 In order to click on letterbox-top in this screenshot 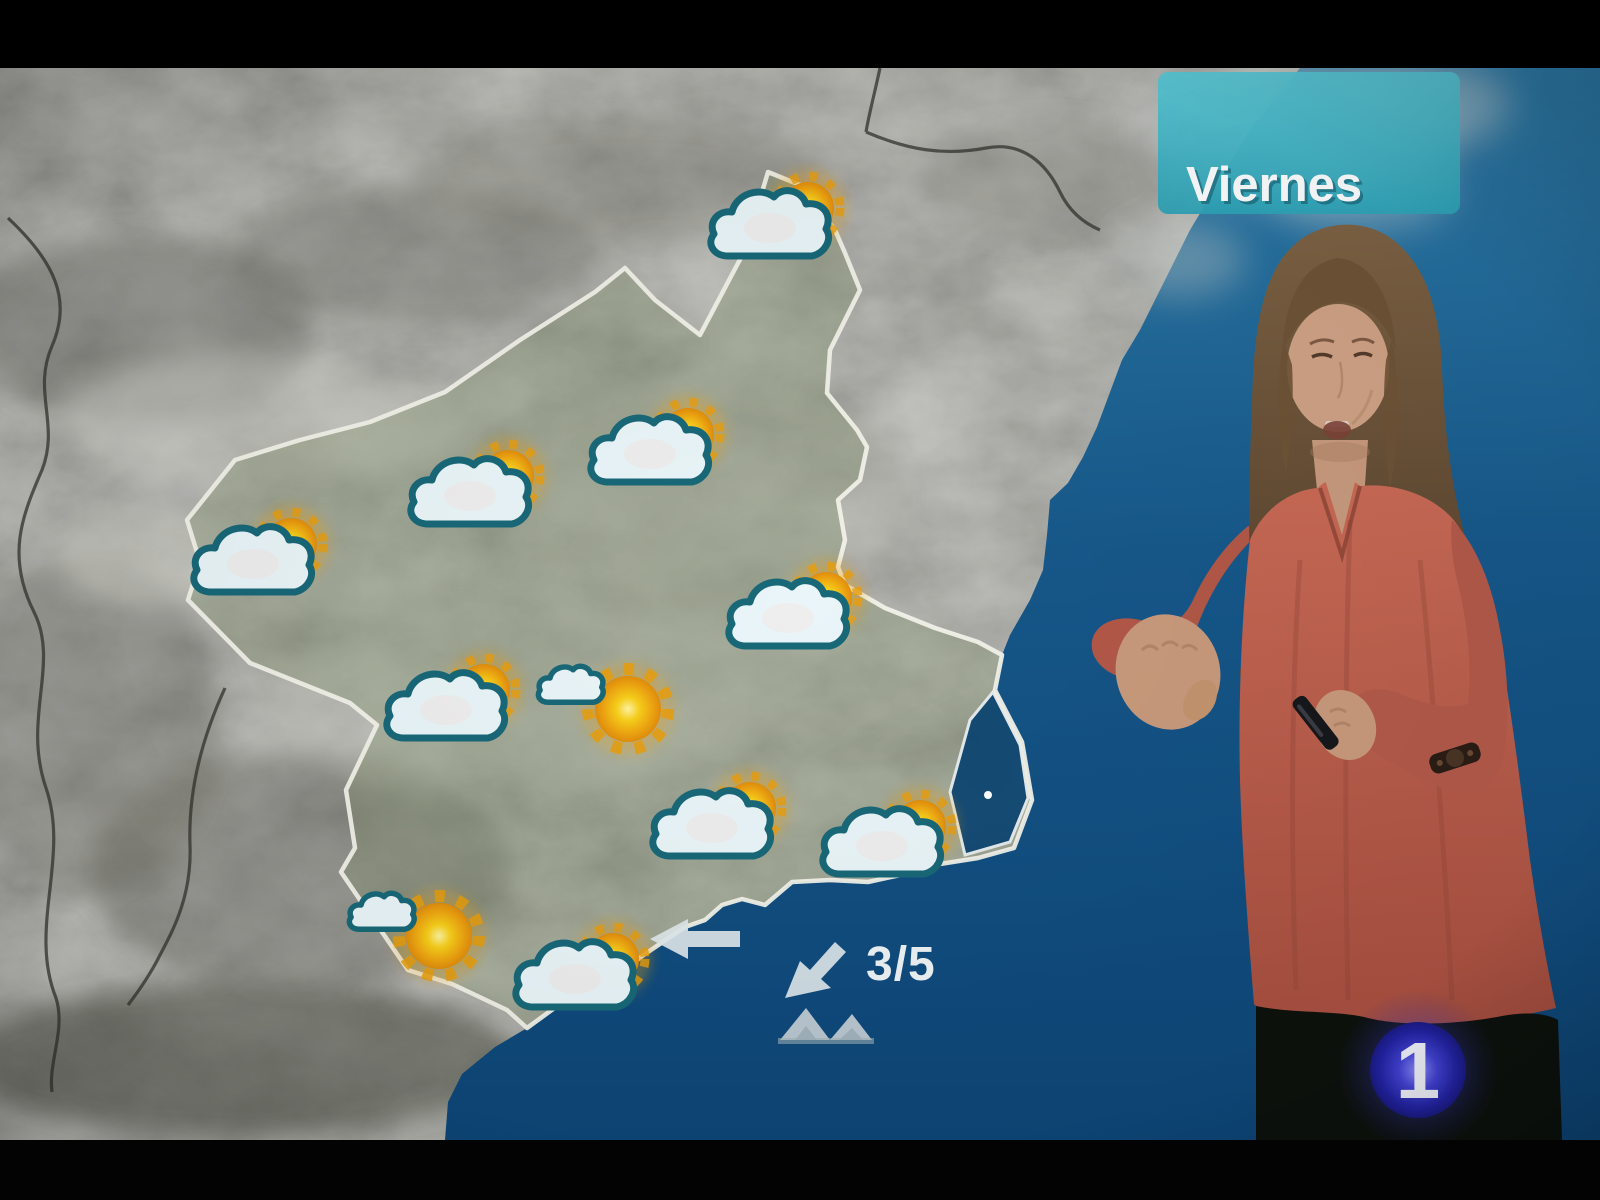, I will do `click(800, 34)`.